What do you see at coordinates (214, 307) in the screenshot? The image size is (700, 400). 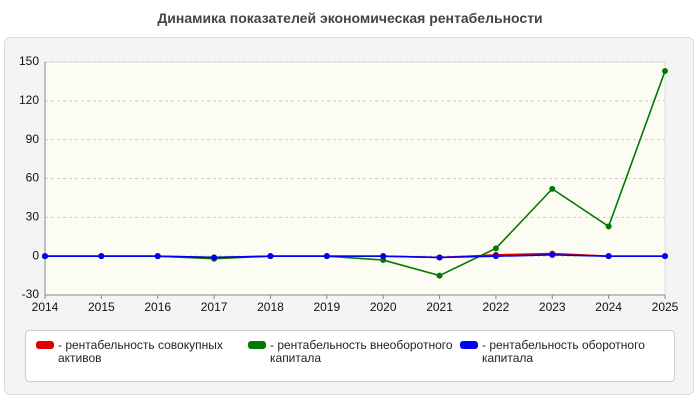 I see `x-tick-label: 2017` at bounding box center [214, 307].